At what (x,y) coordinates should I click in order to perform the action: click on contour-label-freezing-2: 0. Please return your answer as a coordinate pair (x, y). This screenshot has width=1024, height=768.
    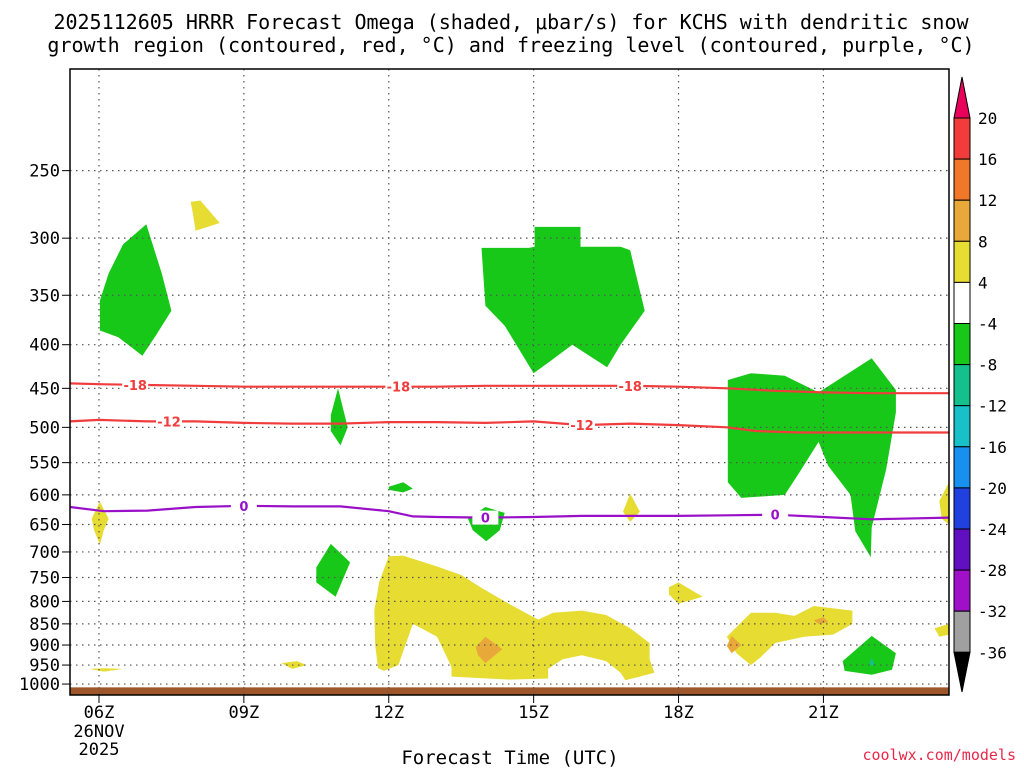
    Looking at the image, I should click on (775, 516).